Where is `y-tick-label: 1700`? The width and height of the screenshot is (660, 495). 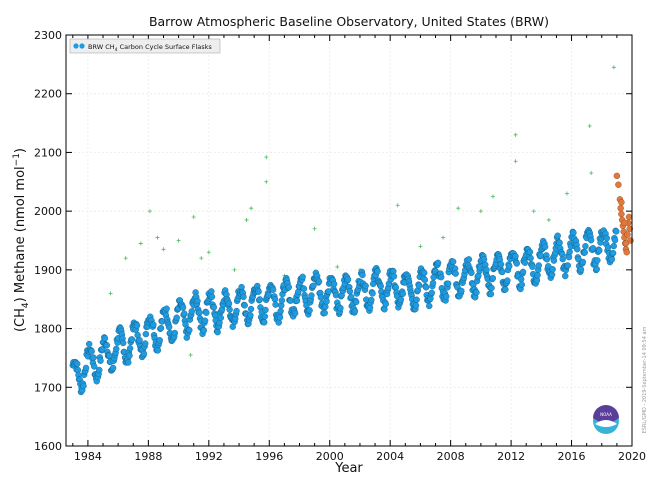 y-tick-label: 1700 is located at coordinates (48, 387).